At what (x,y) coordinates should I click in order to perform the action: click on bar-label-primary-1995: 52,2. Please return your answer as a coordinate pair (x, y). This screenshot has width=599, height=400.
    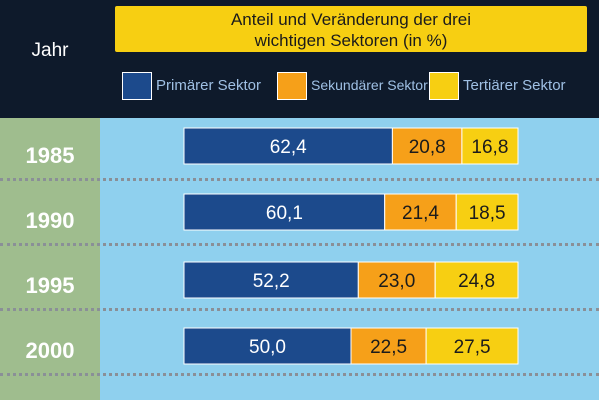
    Looking at the image, I should click on (271, 281).